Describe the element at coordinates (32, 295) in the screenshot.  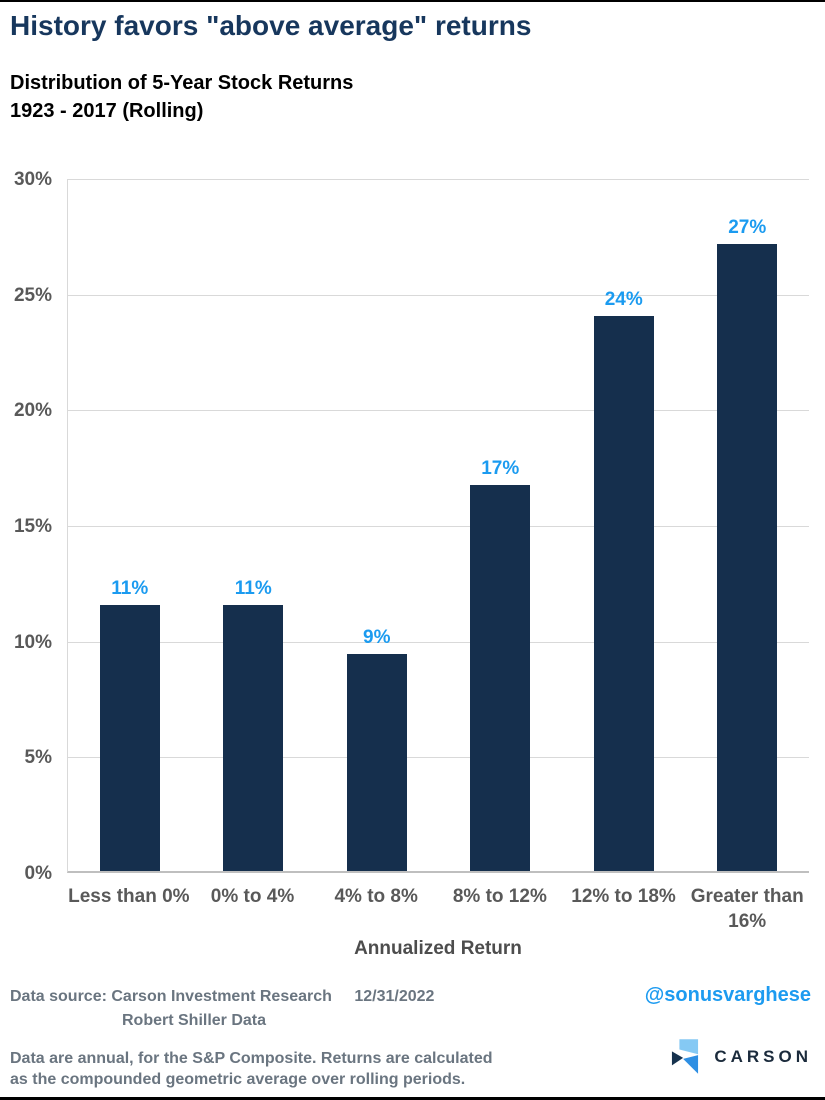
I see `y-tick-label-25: 25%` at that location.